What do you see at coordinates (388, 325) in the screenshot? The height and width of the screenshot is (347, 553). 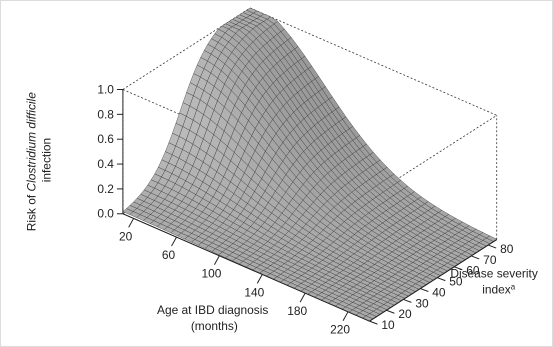 I see `y-tick-label: 10` at bounding box center [388, 325].